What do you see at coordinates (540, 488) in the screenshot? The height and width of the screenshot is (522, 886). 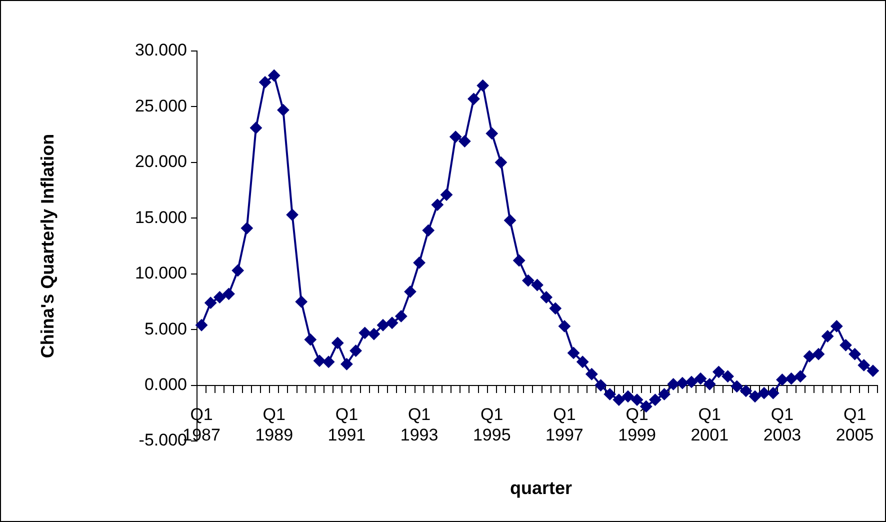 I see `x-axis-title: quarter` at bounding box center [540, 488].